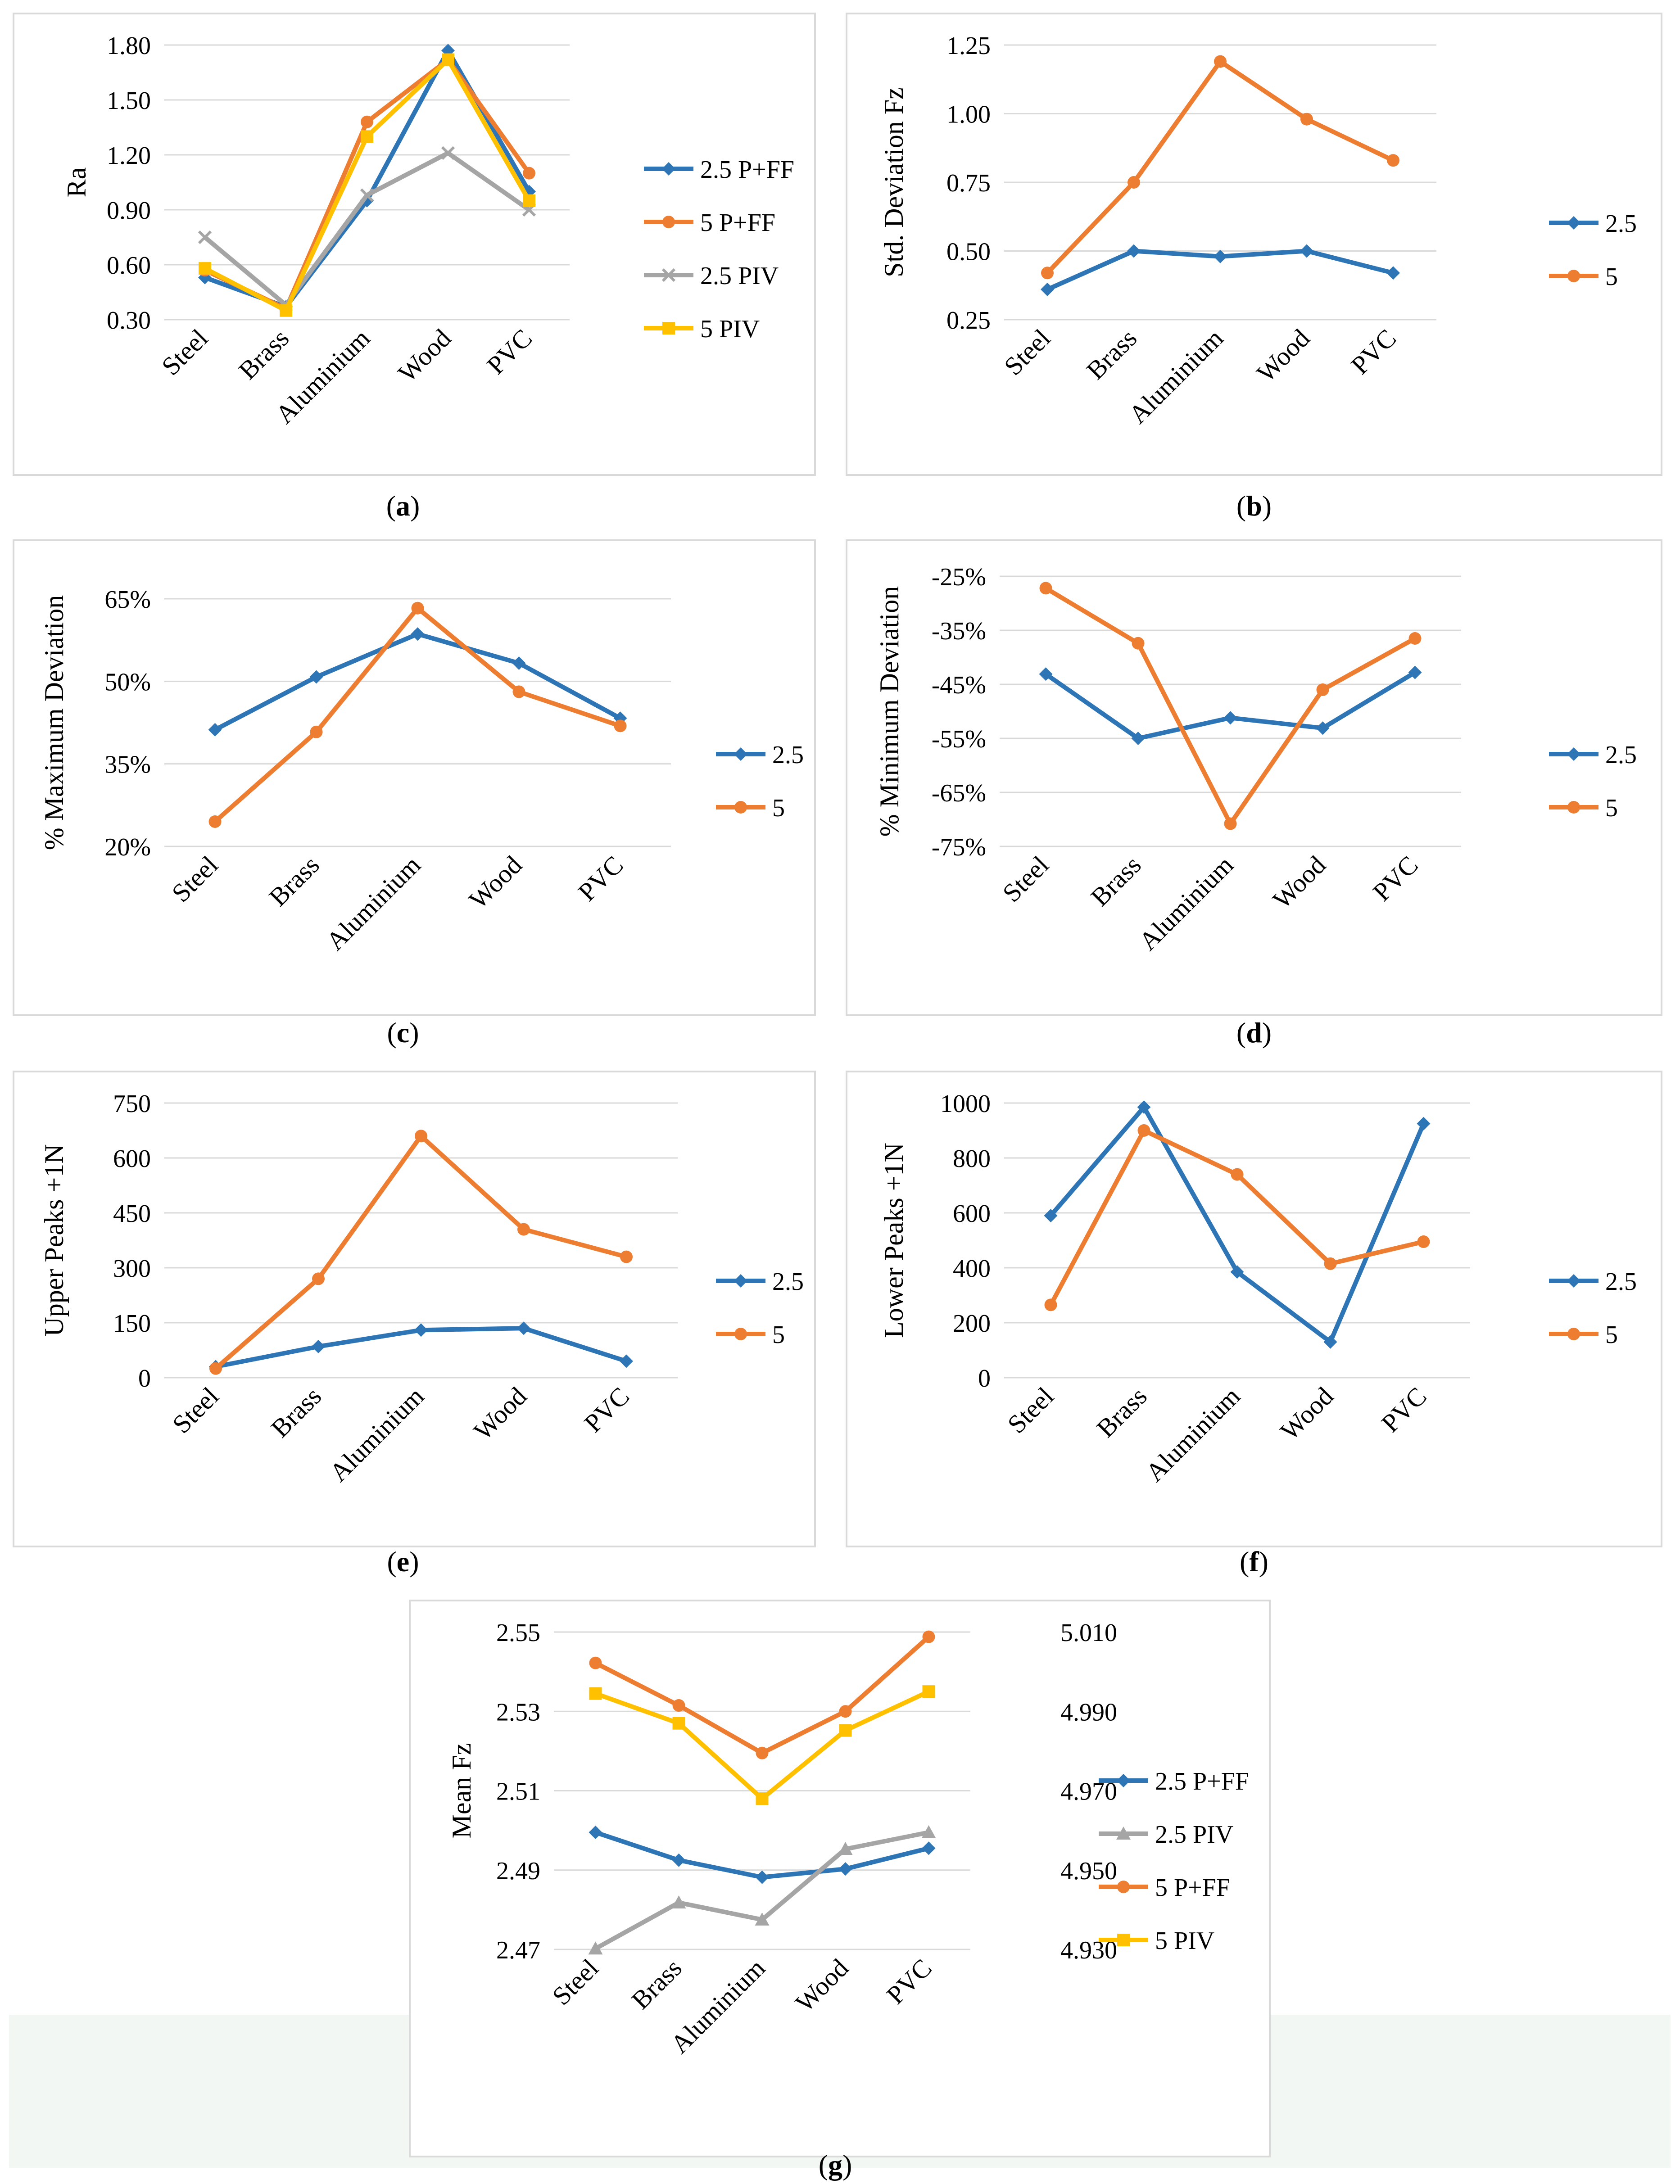 Image resolution: width=1680 pixels, height=2184 pixels. Describe the element at coordinates (403, 1562) in the screenshot. I see `panel-caption: (e)` at that location.